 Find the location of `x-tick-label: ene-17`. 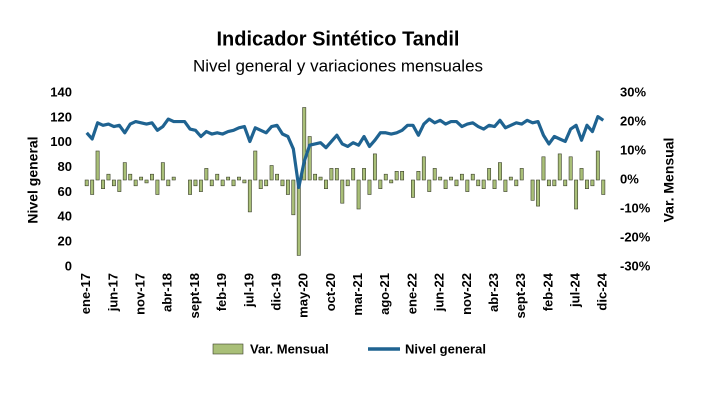

x-tick-label: ene-17 is located at coordinates (85, 293).